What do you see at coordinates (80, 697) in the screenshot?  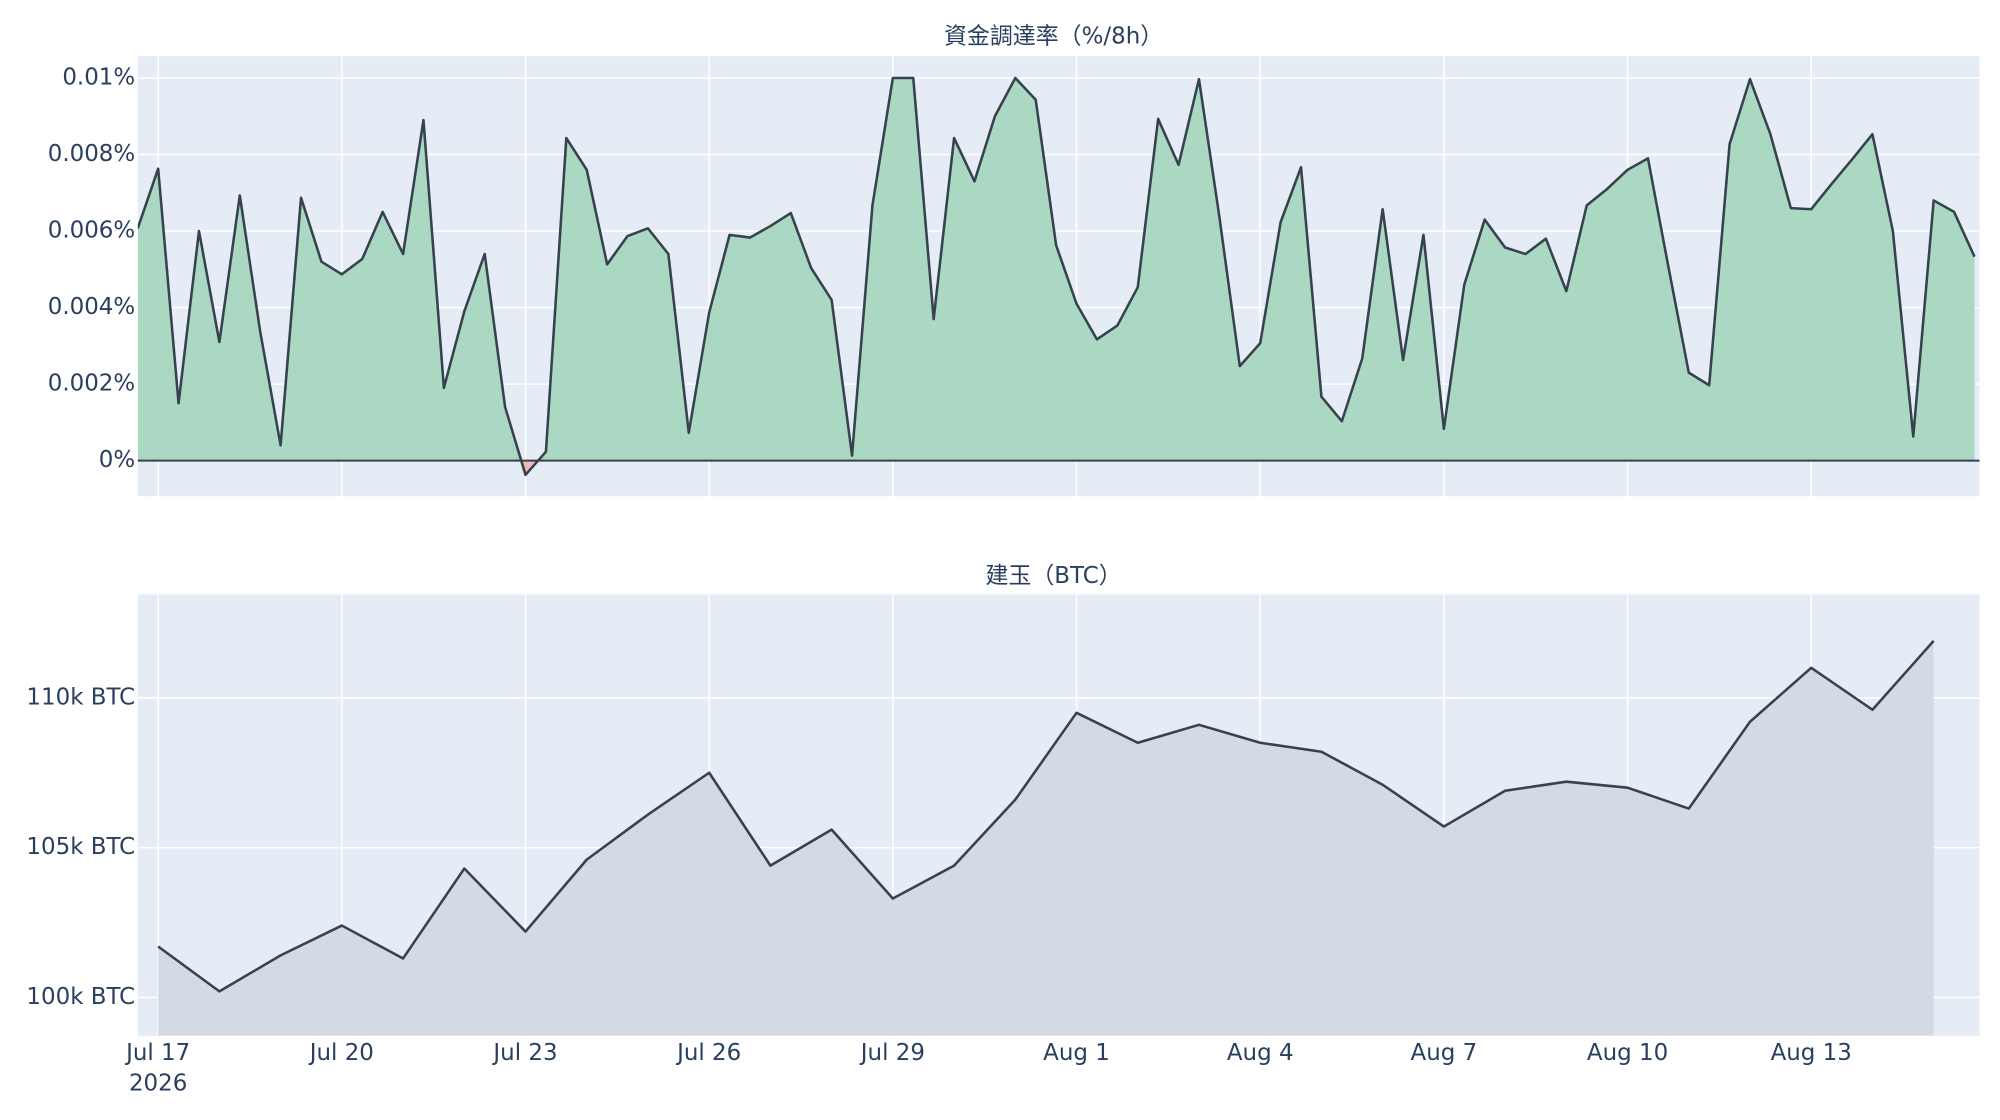 I see `y-tick-label: 110k BTC` at bounding box center [80, 697].